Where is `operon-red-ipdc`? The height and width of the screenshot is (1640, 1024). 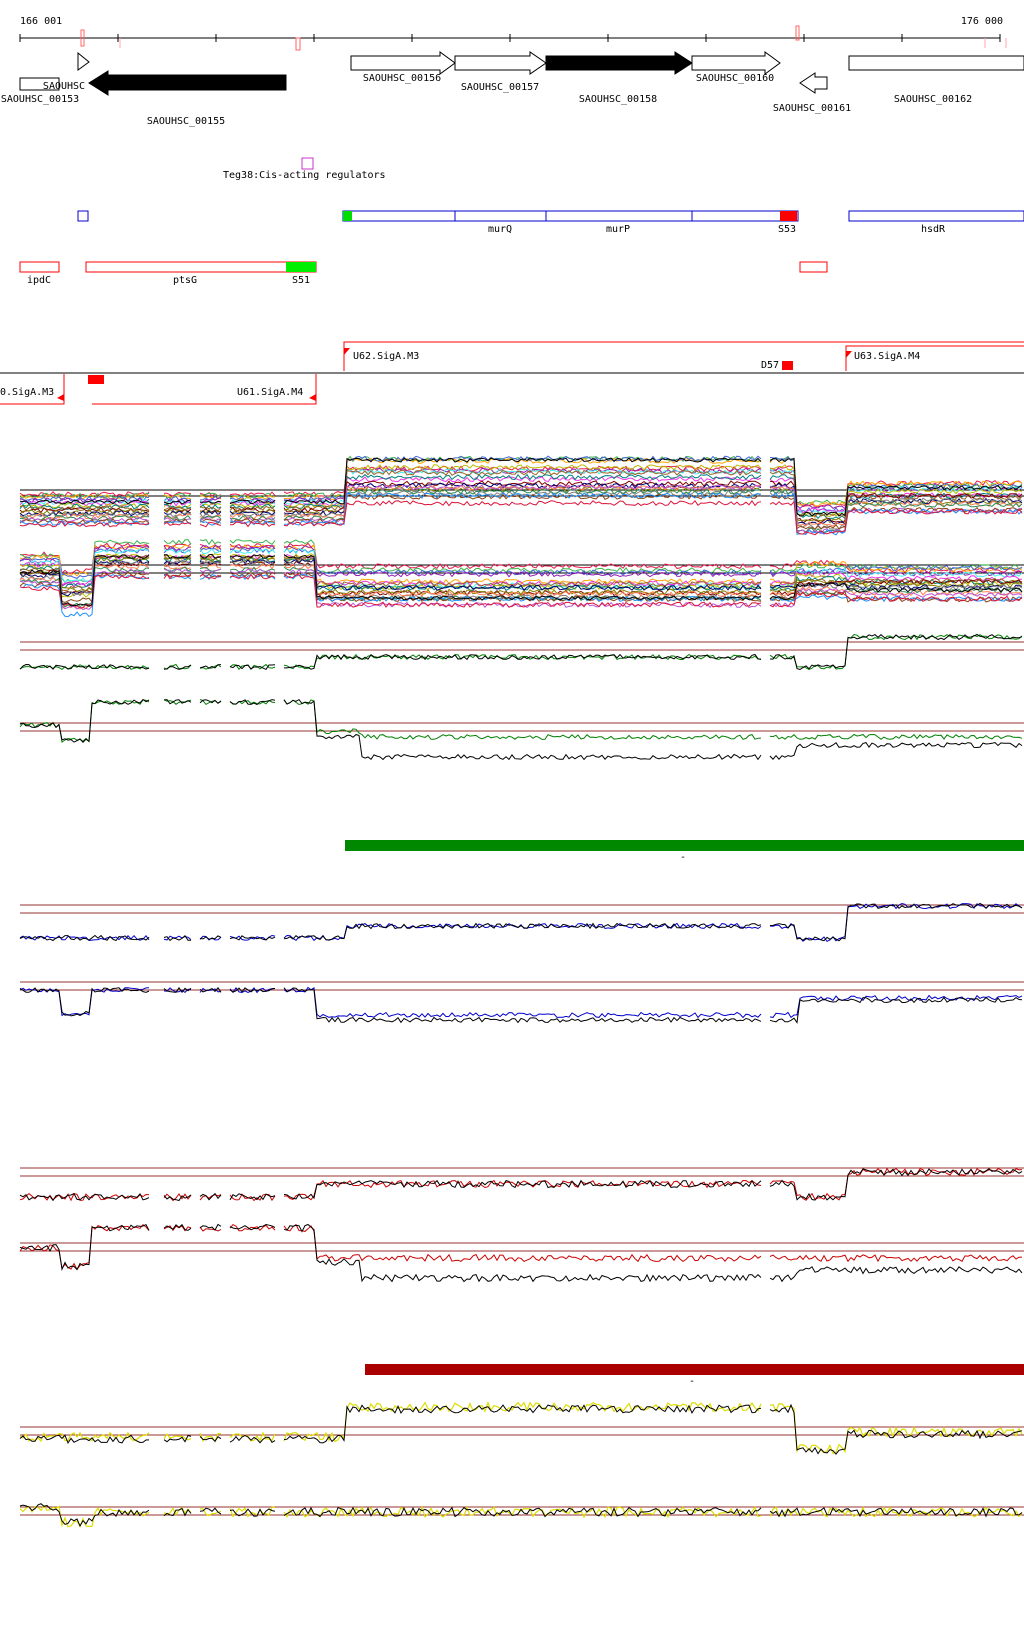
operon-red-ipdc is located at coordinates (39, 267).